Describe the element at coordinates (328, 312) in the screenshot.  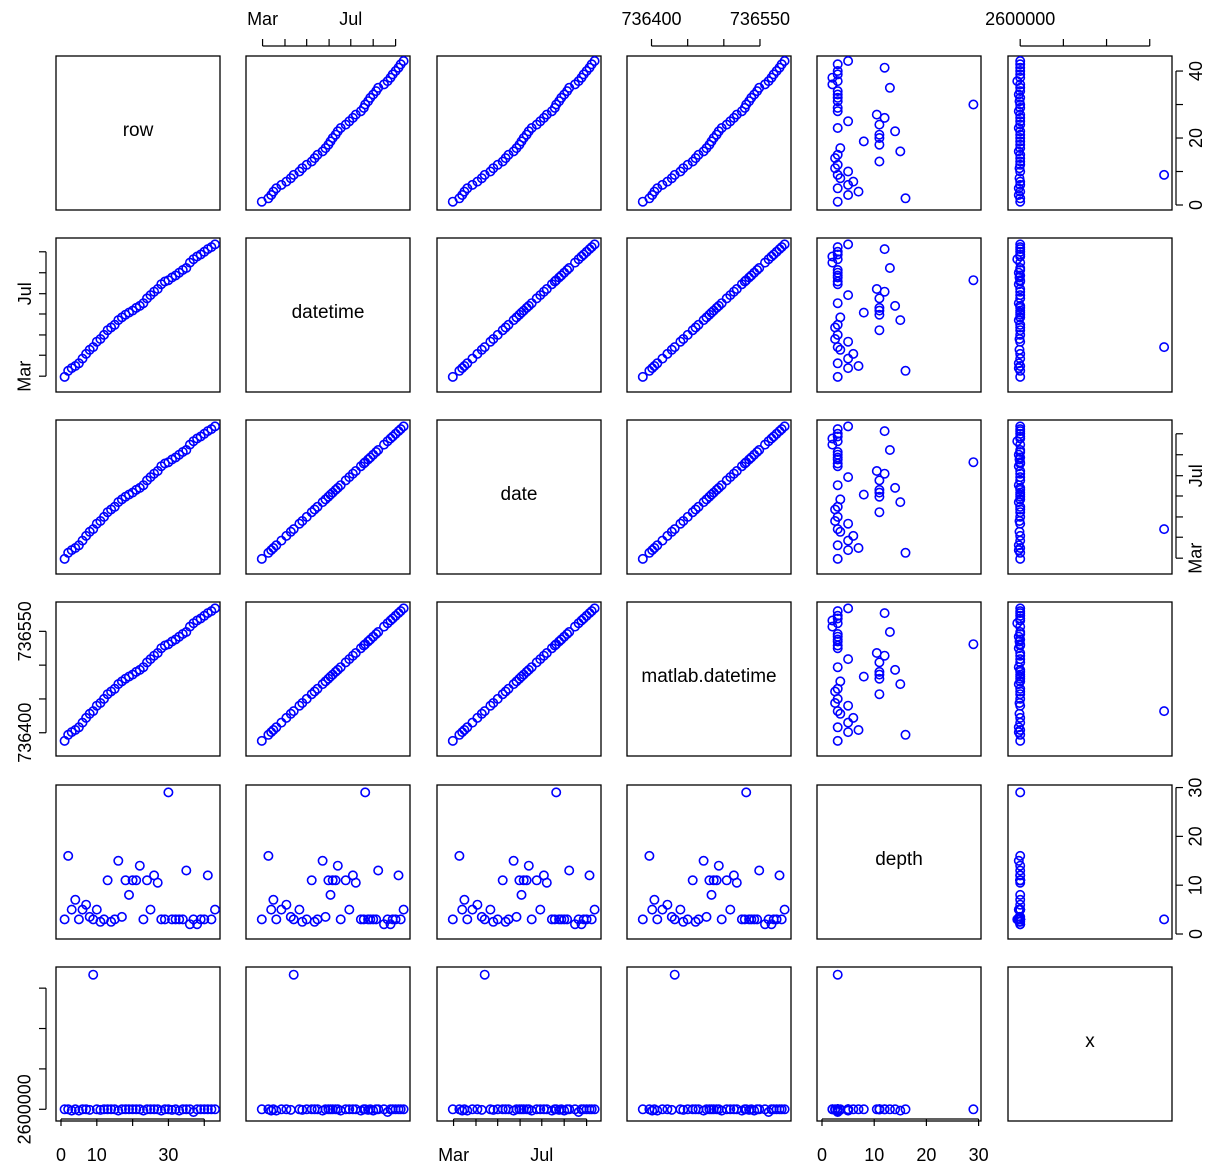
I see `variable-label-datetime: datetime` at that location.